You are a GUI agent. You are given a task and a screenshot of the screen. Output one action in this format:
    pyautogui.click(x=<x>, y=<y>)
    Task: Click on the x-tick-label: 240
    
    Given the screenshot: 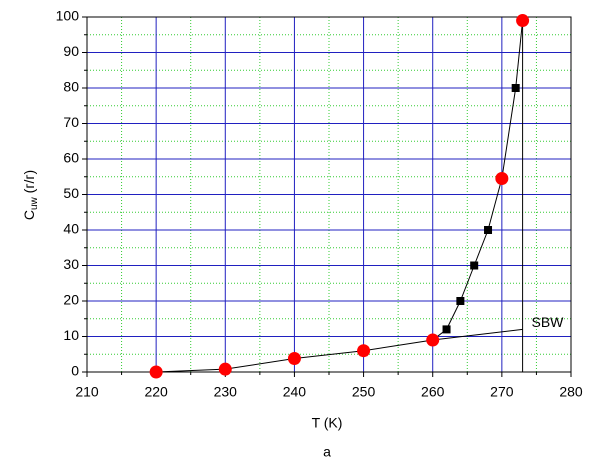 What is the action you would take?
    pyautogui.click(x=295, y=392)
    